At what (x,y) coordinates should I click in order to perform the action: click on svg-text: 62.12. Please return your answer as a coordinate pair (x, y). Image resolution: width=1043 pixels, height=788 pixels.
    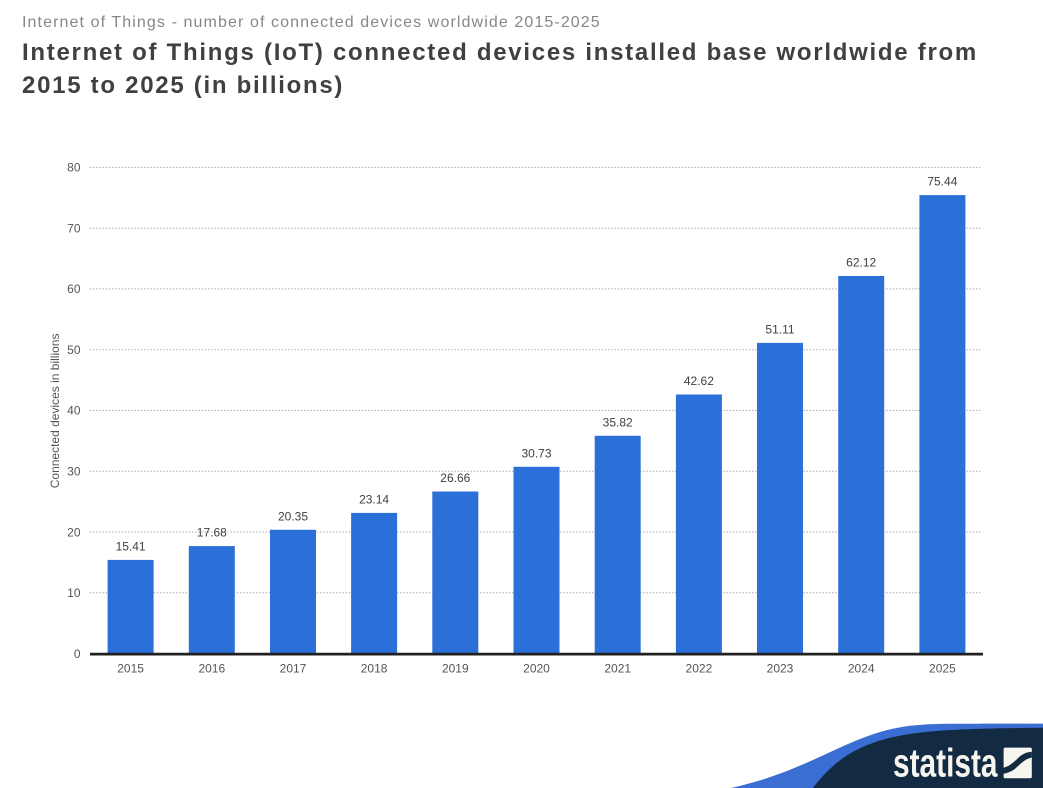
    Looking at the image, I should click on (861, 263).